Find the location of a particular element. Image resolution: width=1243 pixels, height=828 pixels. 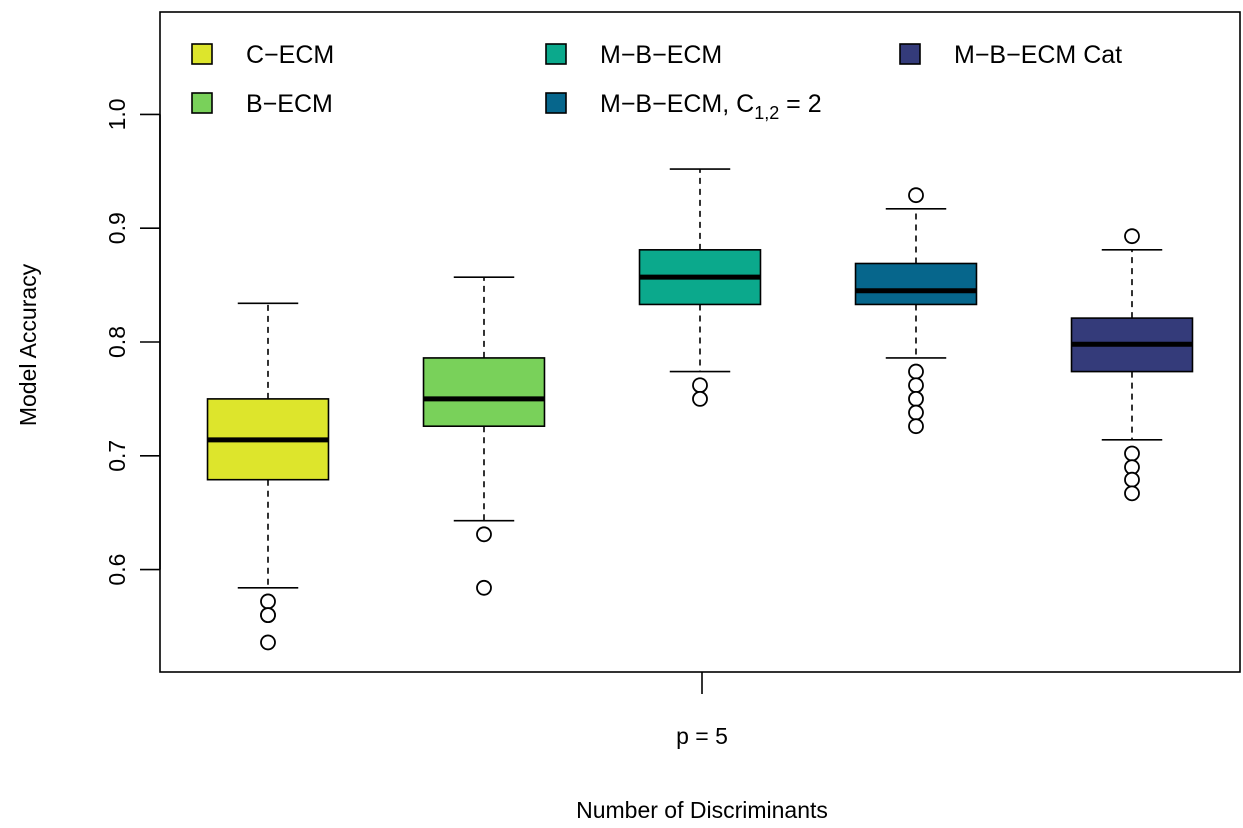

legend-label-subscript: 1,2 is located at coordinates (766, 113).